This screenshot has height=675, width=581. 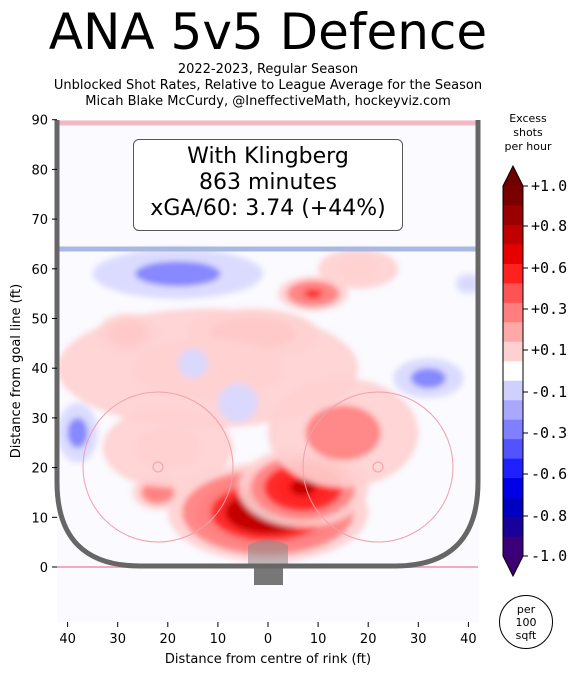 What do you see at coordinates (549, 268) in the screenshot?
I see `colorbar-tick-label: +0.6` at bounding box center [549, 268].